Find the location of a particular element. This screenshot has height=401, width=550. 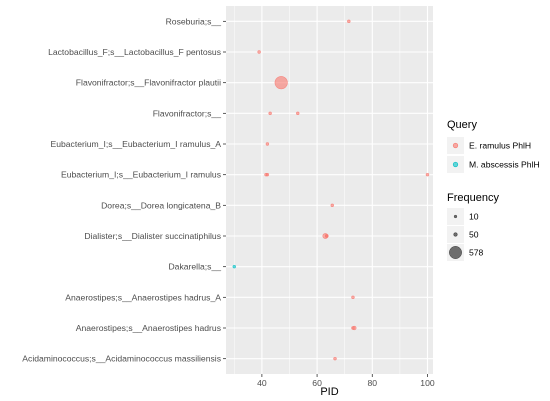

y-tick-label: Dialister;s__Dialister succinatiphilus is located at coordinates (152, 236).